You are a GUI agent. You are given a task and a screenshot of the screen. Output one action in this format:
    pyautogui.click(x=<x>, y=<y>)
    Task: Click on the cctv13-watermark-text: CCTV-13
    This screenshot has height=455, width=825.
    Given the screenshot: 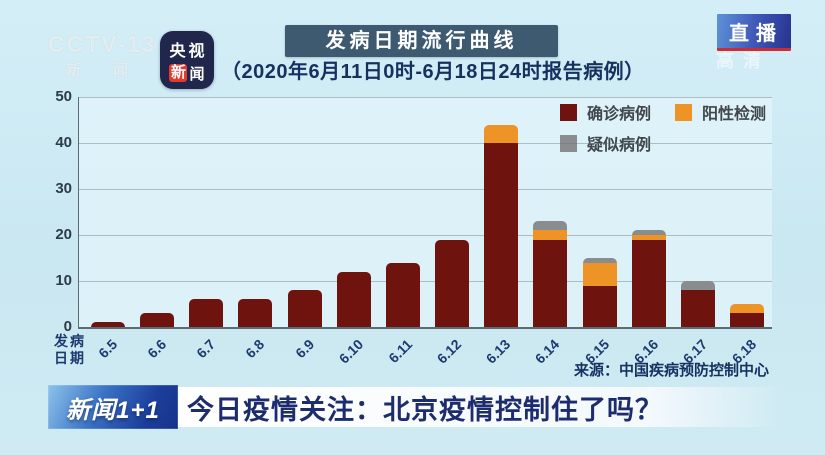 What is the action you would take?
    pyautogui.click(x=102, y=44)
    